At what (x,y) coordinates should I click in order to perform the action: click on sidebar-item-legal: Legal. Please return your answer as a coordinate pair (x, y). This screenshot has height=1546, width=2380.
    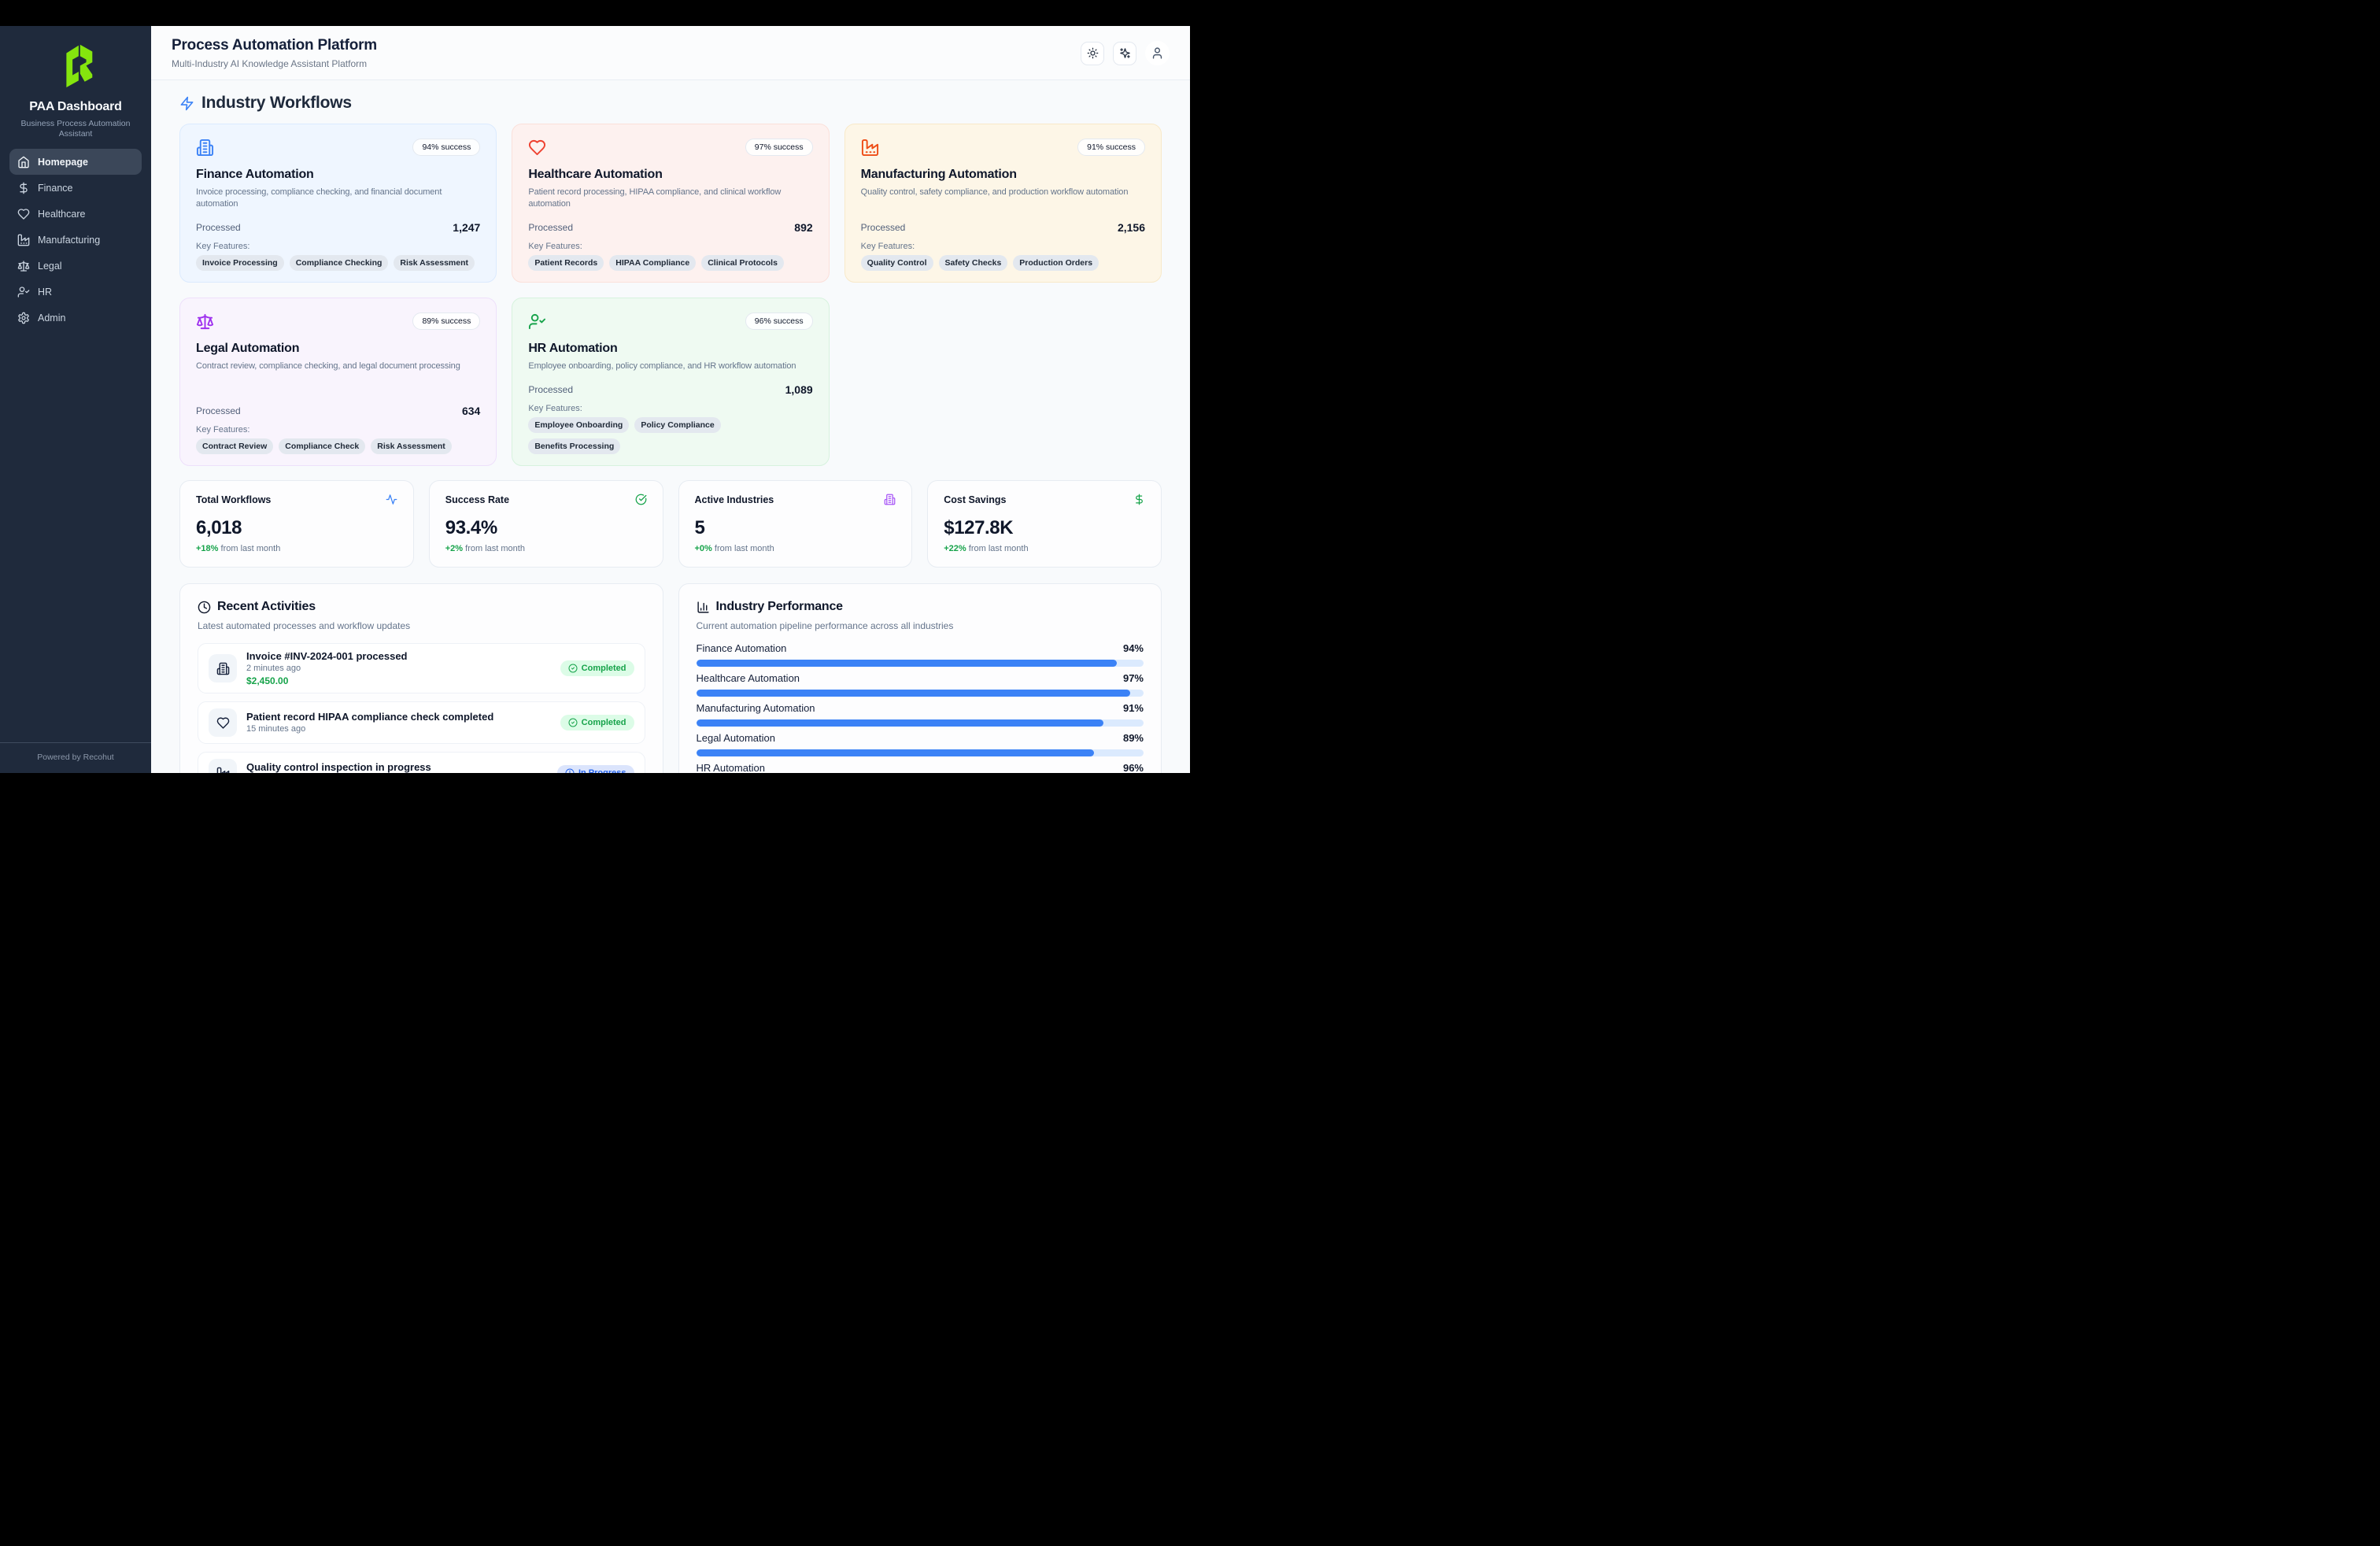
    Looking at the image, I should click on (75, 266).